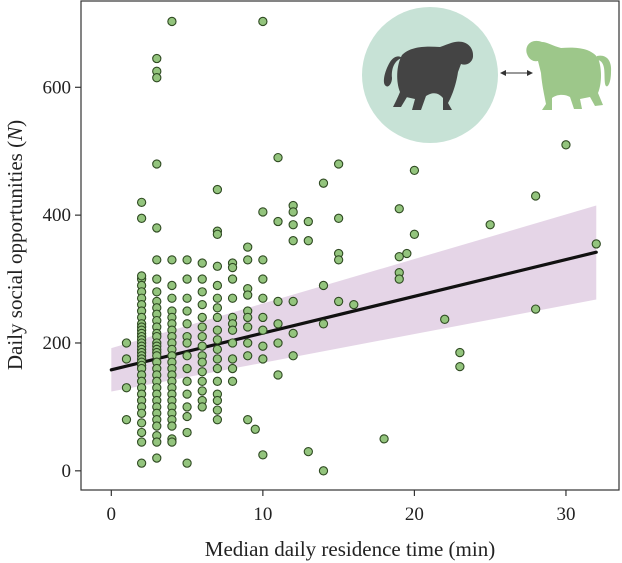 Image resolution: width=622 pixels, height=563 pixels. Describe the element at coordinates (565, 514) in the screenshot. I see `x-tick-label: 30` at that location.